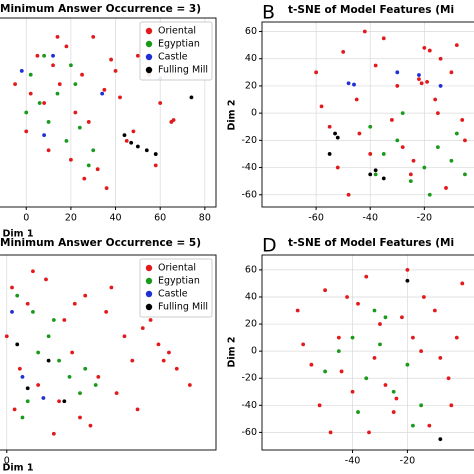  Describe the element at coordinates (425, 218) in the screenshot. I see `x-tick-label: -20` at that location.